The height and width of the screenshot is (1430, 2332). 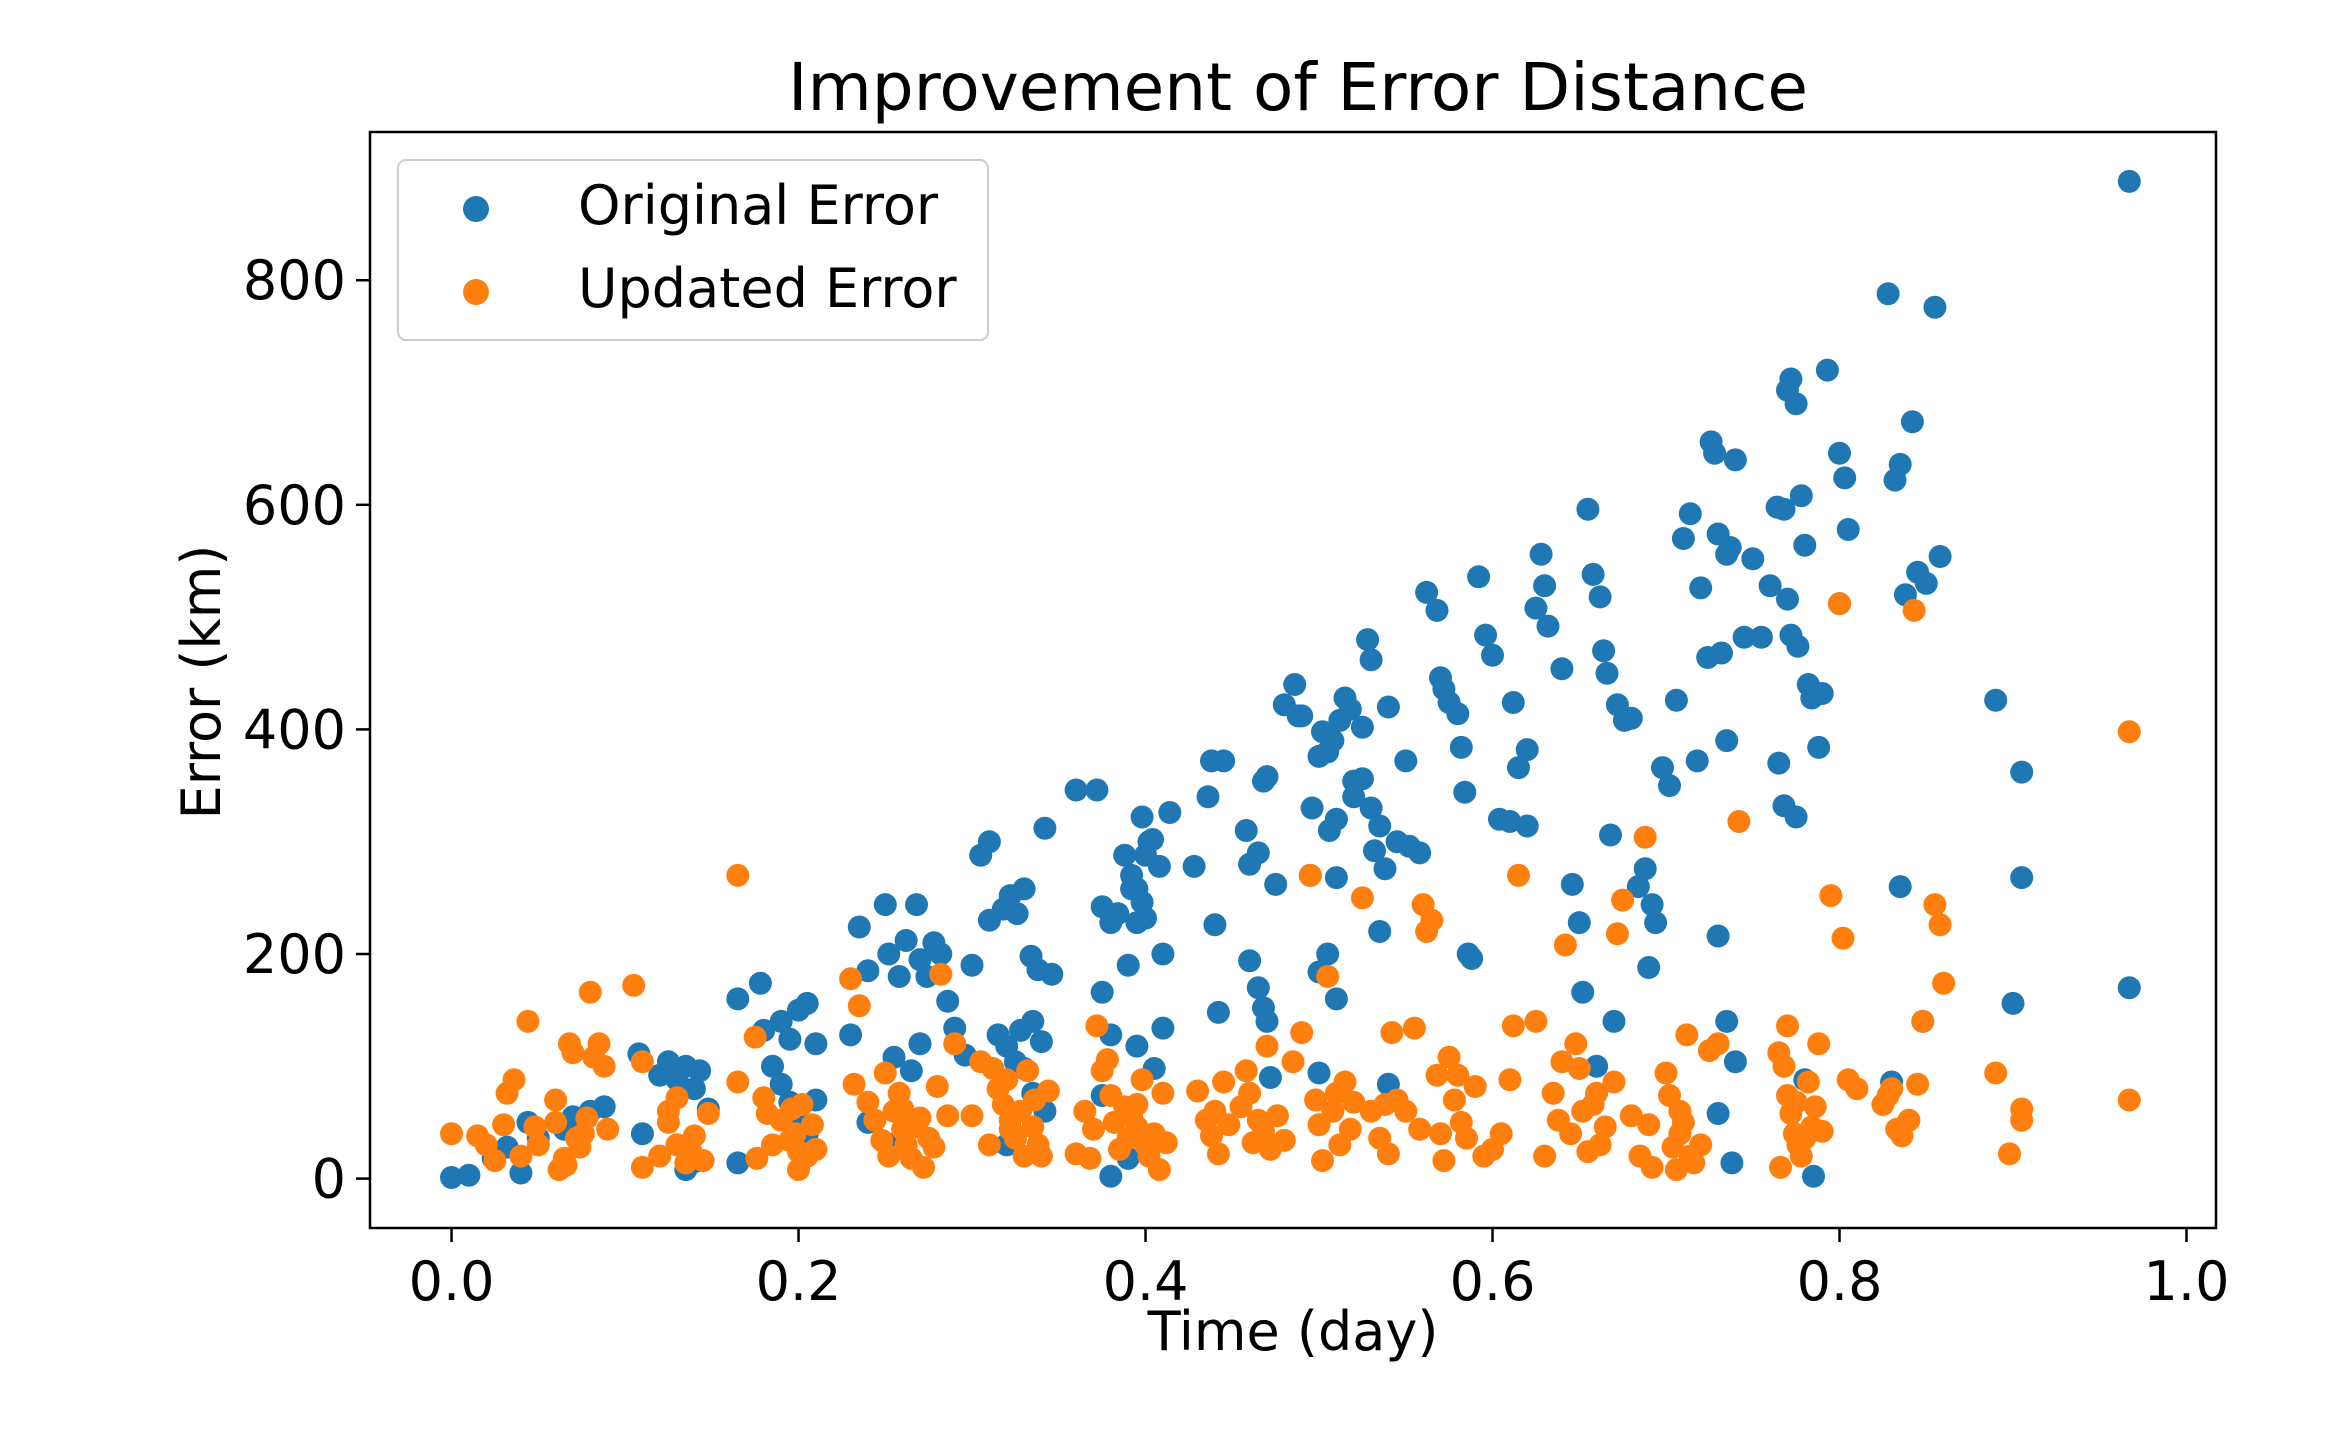 I want to click on x-axis: 0.0 0.2 0.4 0.6 0.8 1.0, so click(x=1319, y=1270).